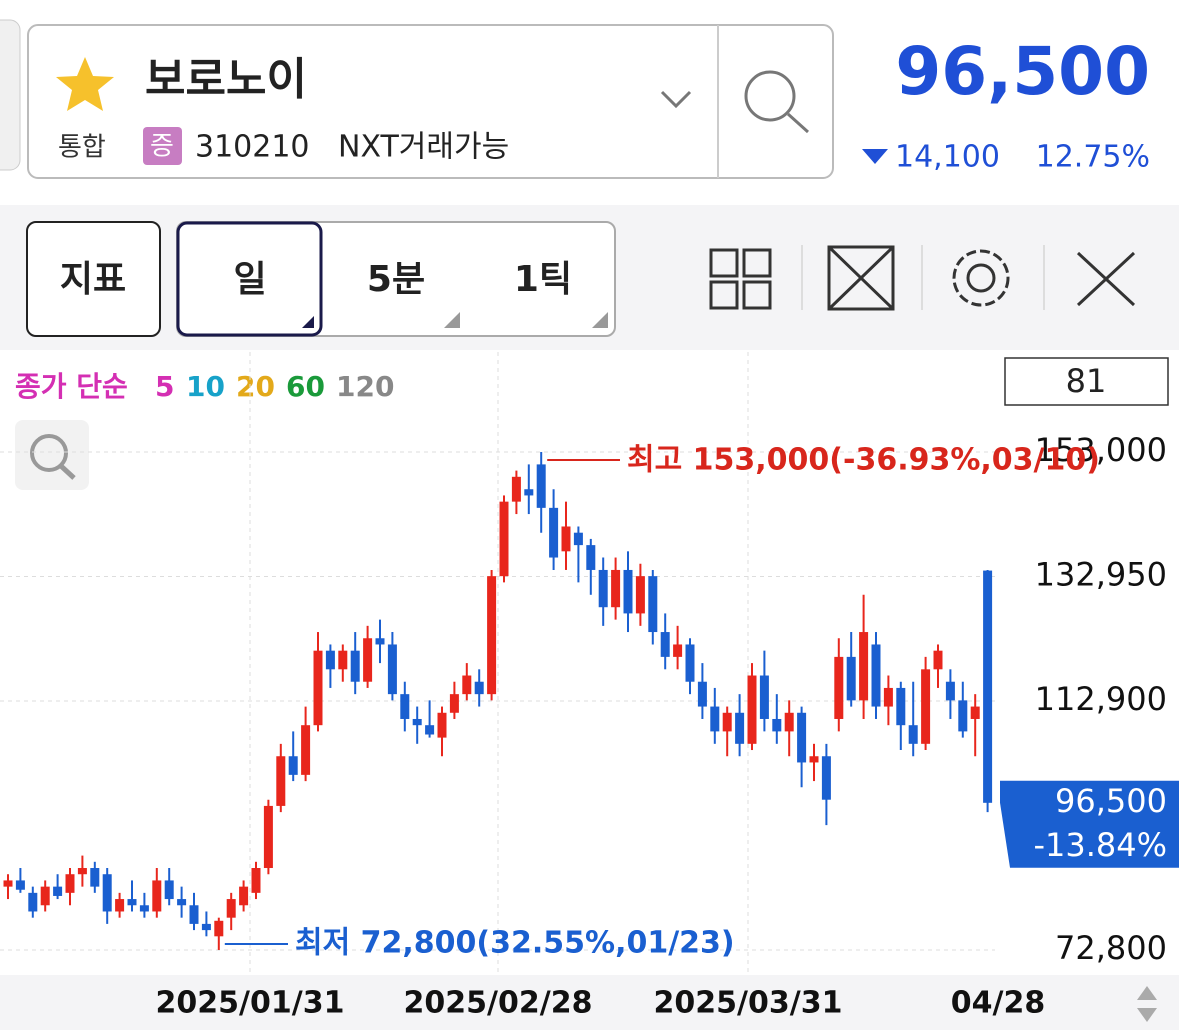 The width and height of the screenshot is (1179, 1030). What do you see at coordinates (1022, 71) in the screenshot?
I see `price: 96,500` at bounding box center [1022, 71].